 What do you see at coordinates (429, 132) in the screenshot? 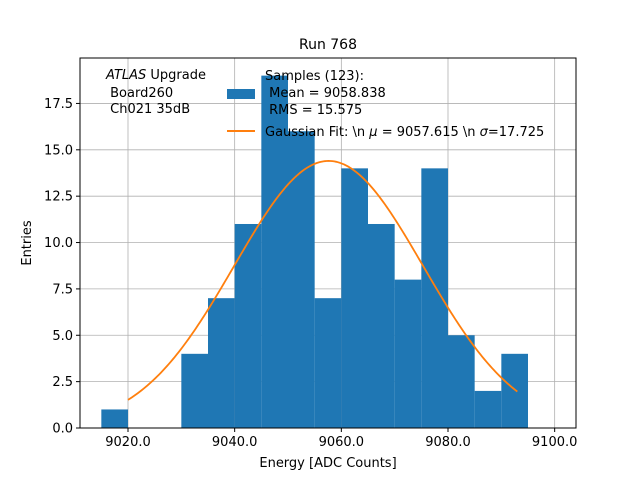
I see `legend-fit-mid: = 9057.615 \n` at bounding box center [429, 132].